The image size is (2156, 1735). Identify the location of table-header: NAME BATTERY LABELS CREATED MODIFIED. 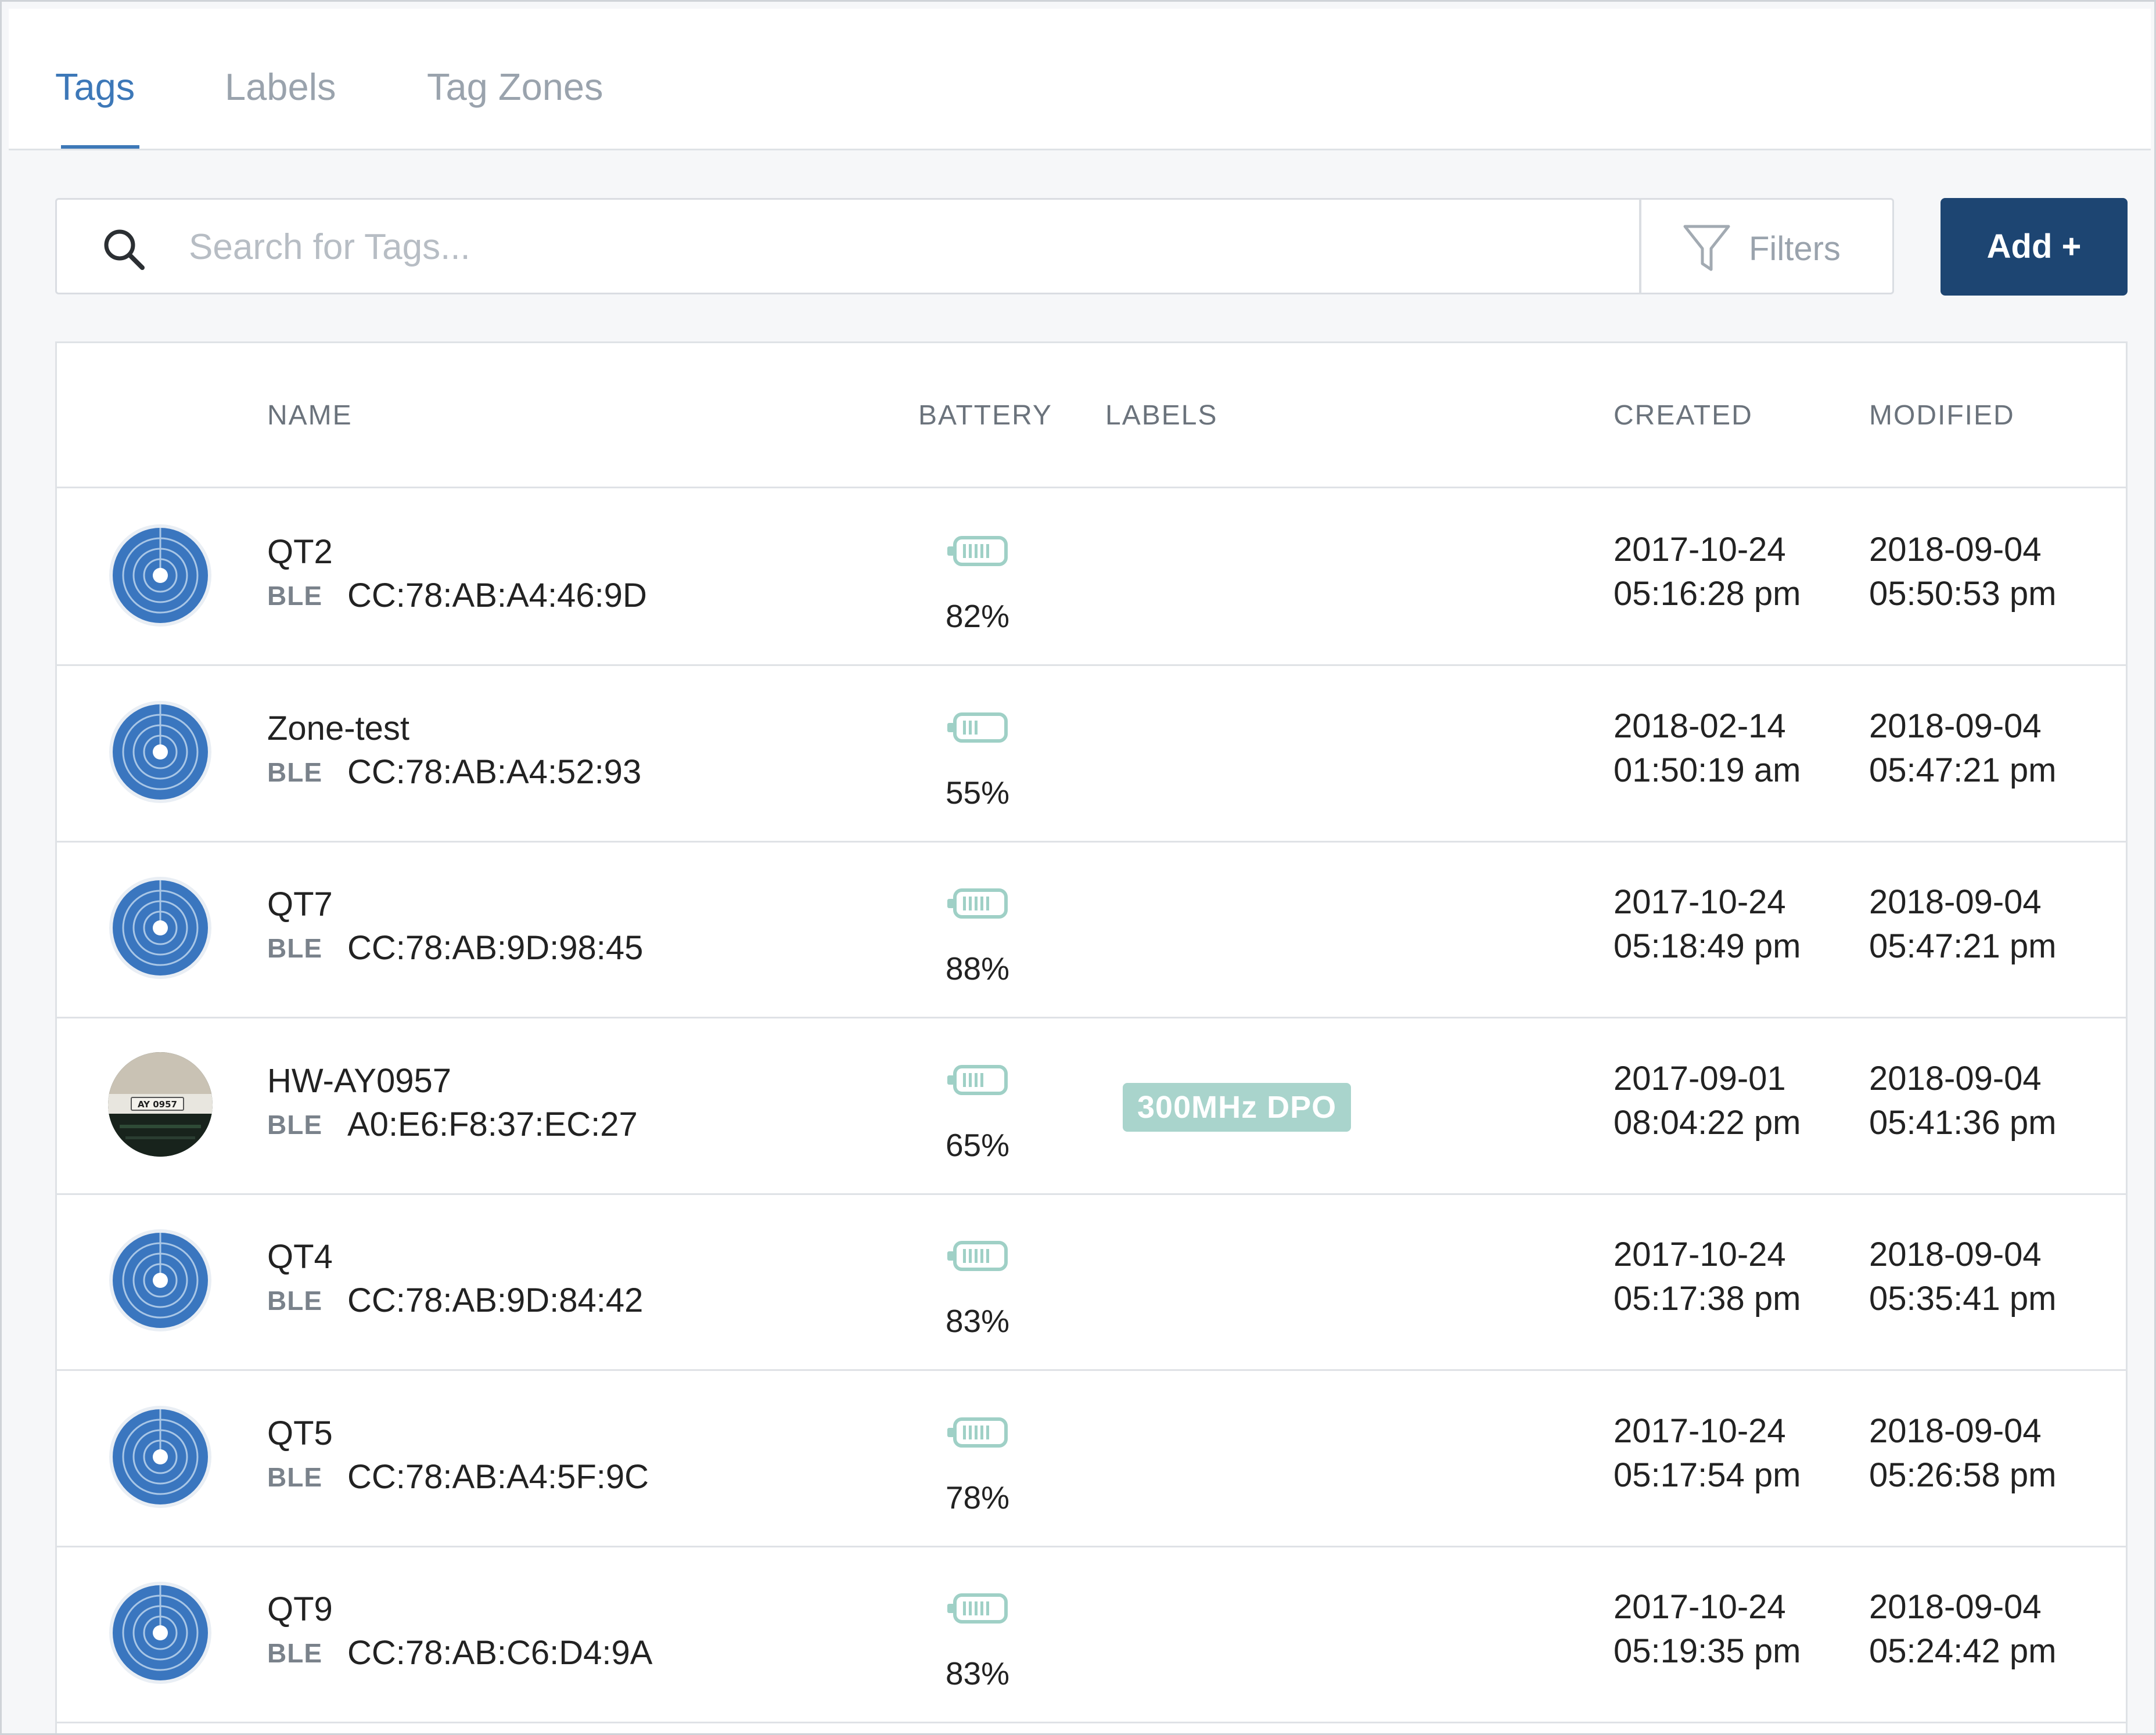
(1091, 415).